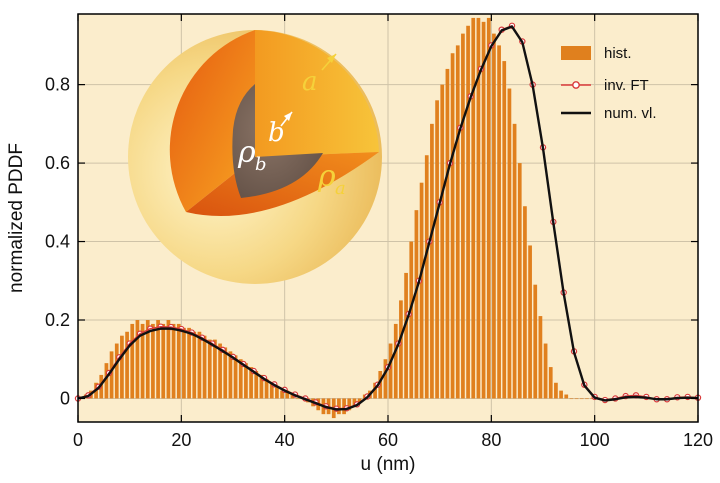 This screenshot has height=483, width=720. I want to click on rho-a-label: ρ, so click(326, 176).